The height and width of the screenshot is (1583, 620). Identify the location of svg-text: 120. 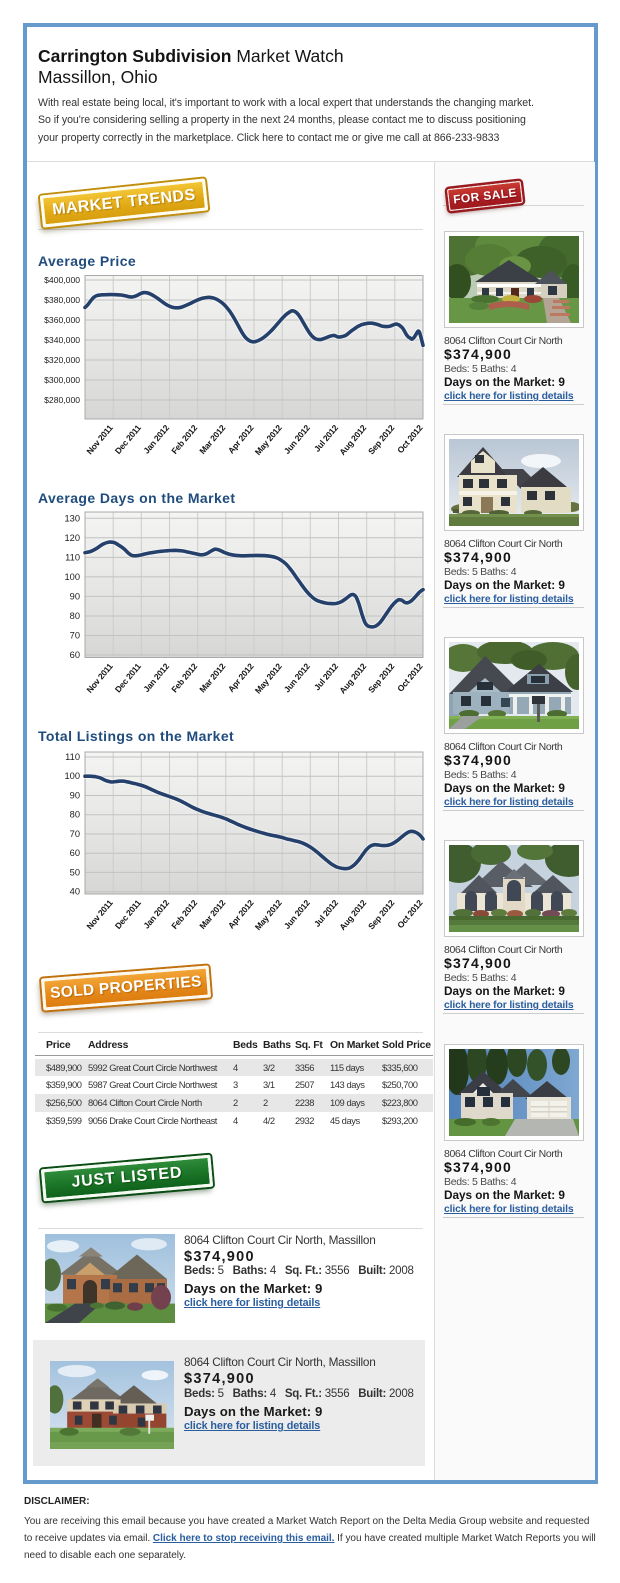
(72, 538).